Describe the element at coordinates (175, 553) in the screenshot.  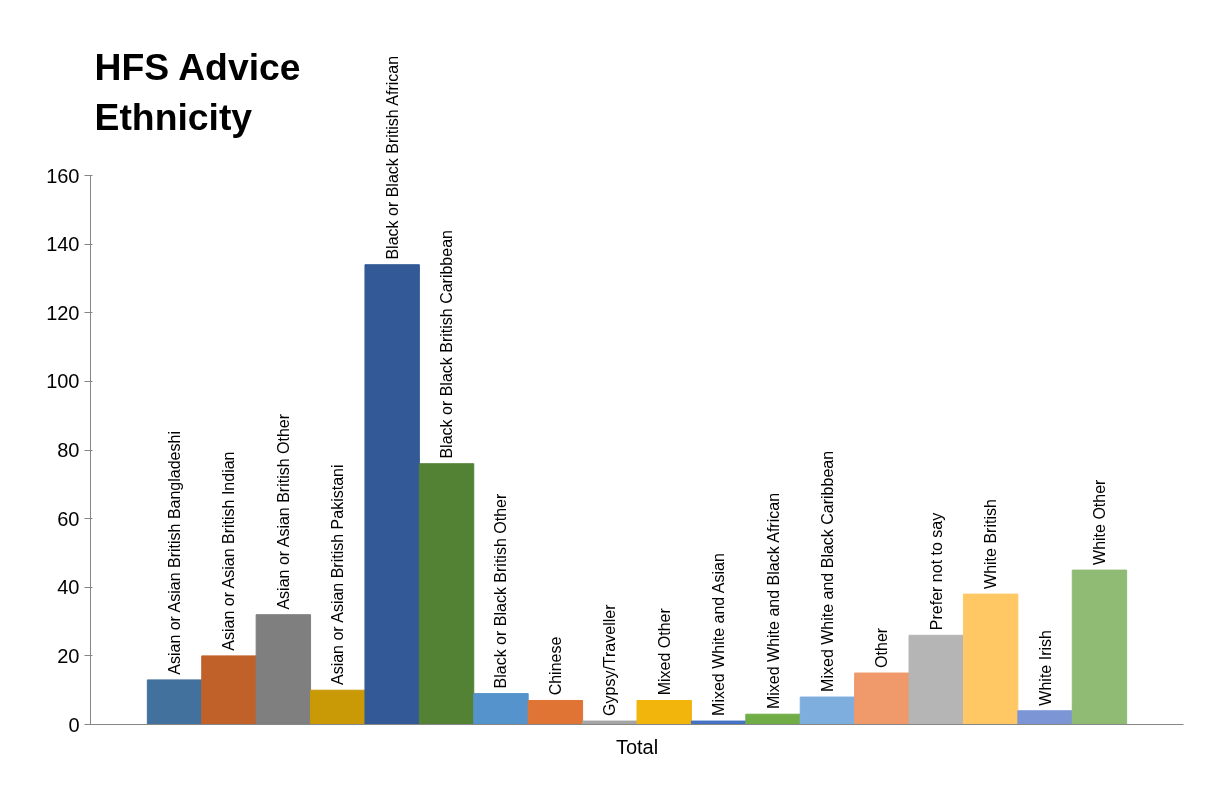
I see `text: Asian or Asian British Bangladeshi` at that location.